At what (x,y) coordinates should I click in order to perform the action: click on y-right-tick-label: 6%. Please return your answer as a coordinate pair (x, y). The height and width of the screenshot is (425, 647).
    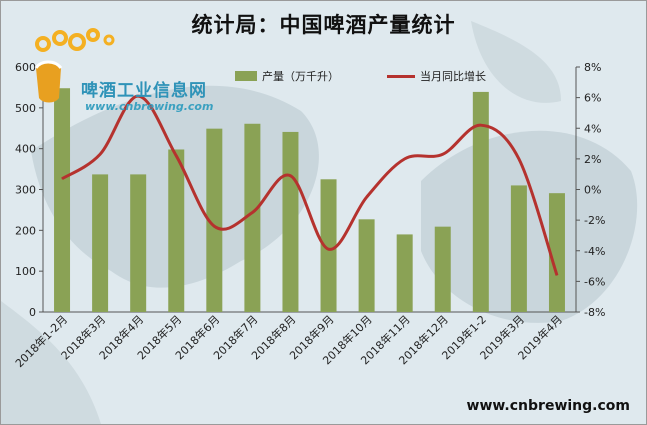
    Looking at the image, I should click on (592, 98).